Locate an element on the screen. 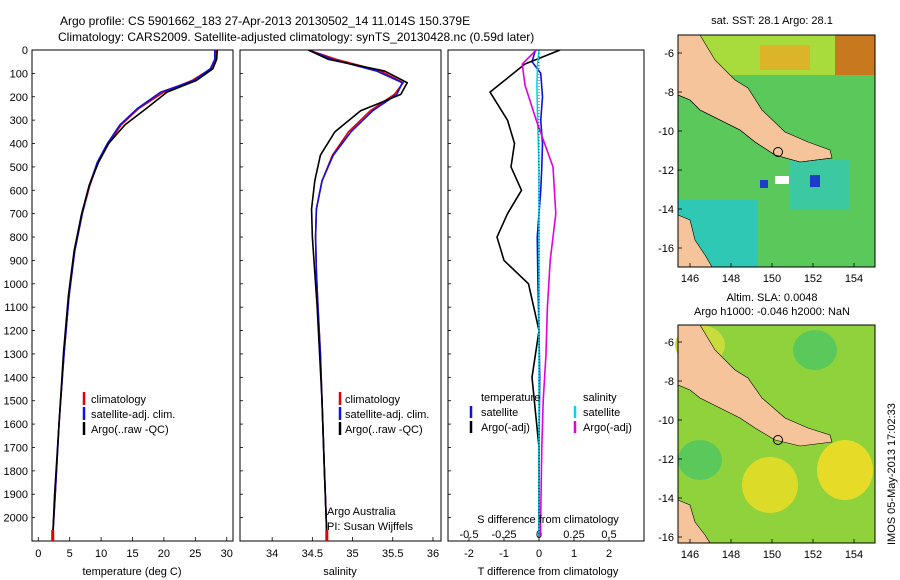  x-tick-label: 15 is located at coordinates (132, 554).